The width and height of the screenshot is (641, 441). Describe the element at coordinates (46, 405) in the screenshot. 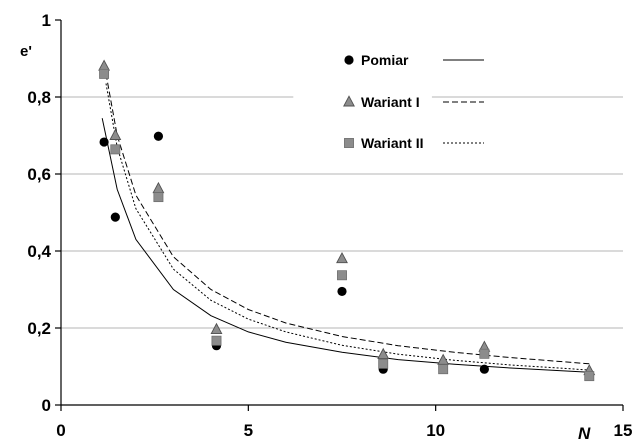

I see `y-tick-label: 0` at that location.